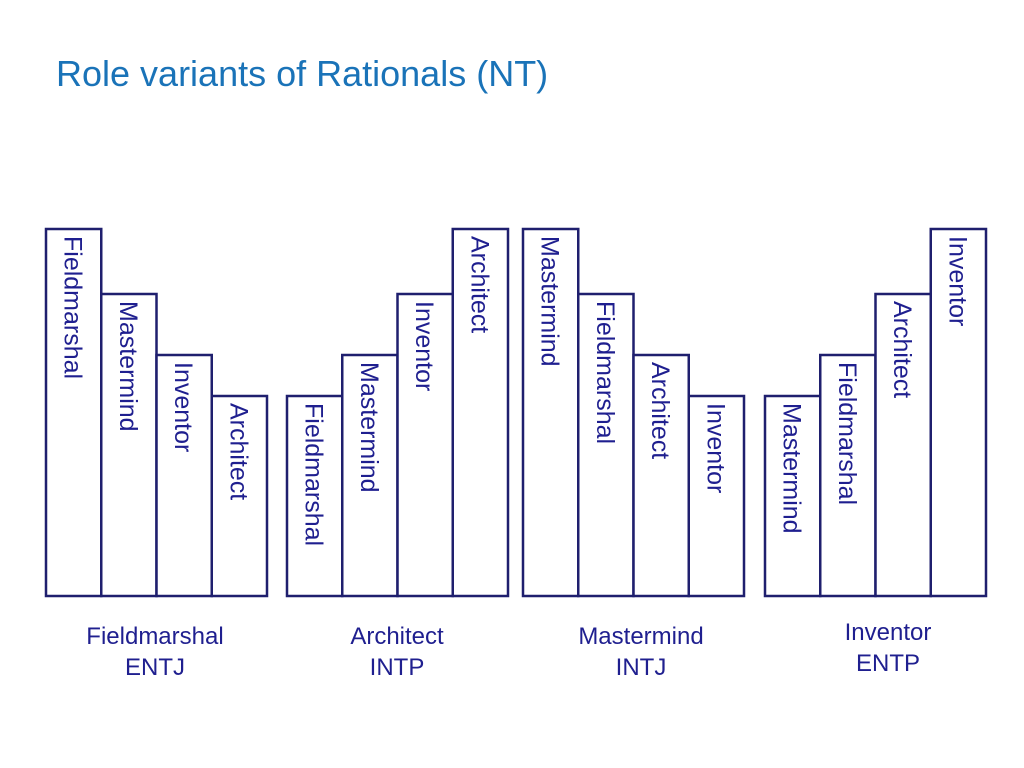 This screenshot has width=1024, height=768. What do you see at coordinates (155, 652) in the screenshot?
I see `group-caption-fieldmarshal: Fieldmarshal ENTJ` at bounding box center [155, 652].